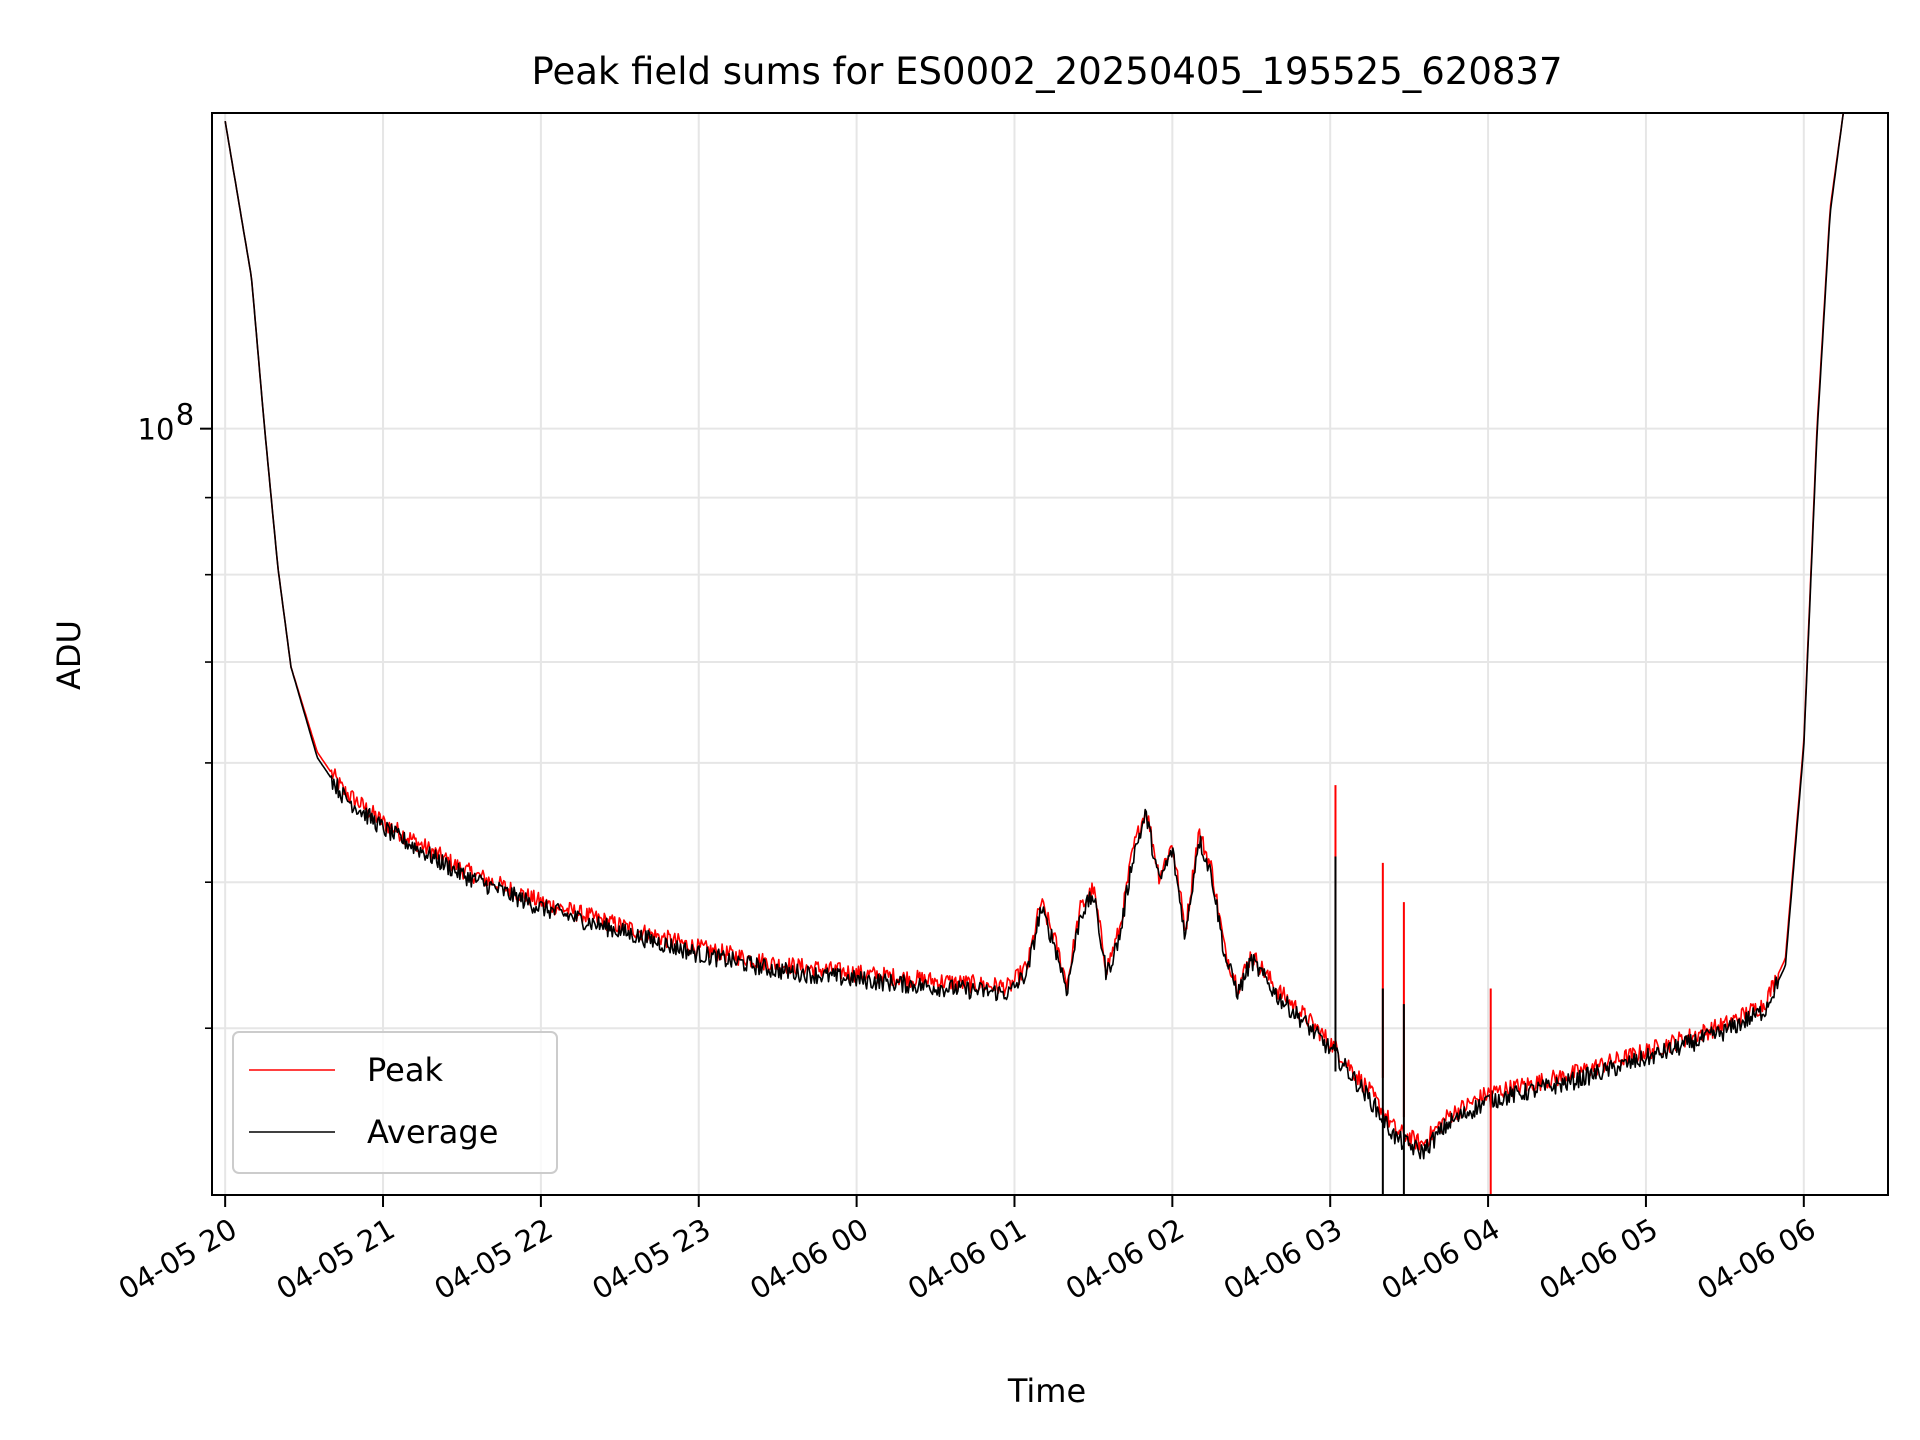 This screenshot has height=1440, width=1920. I want to click on y-tick-label-exponent: 8, so click(185, 415).